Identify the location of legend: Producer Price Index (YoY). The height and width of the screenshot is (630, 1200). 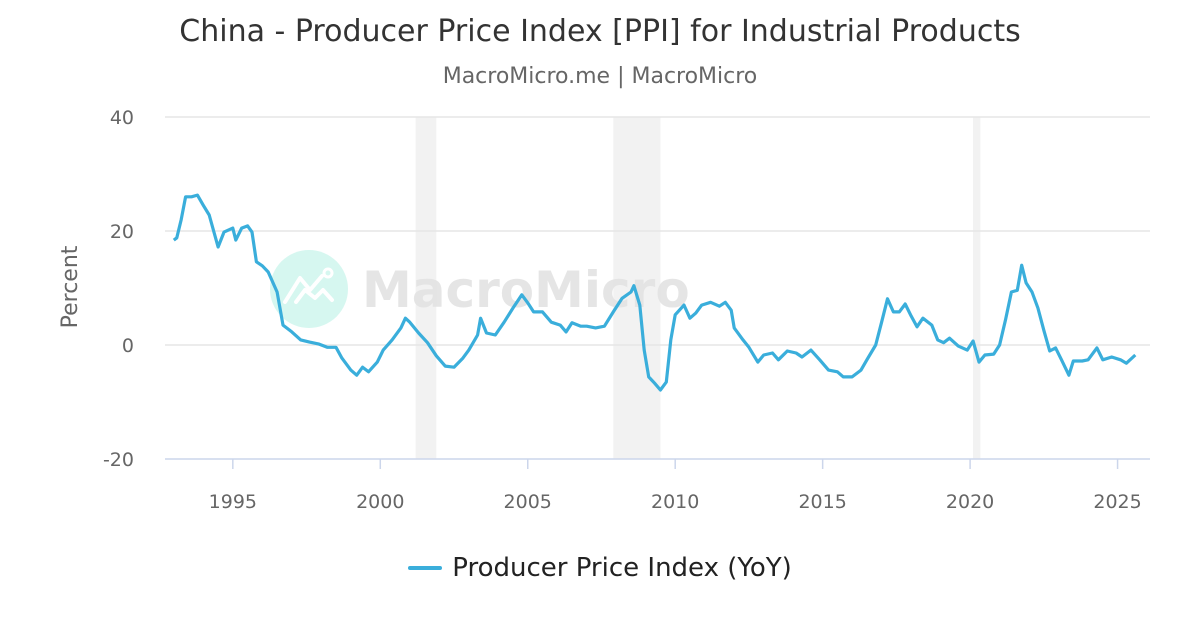
(600, 568).